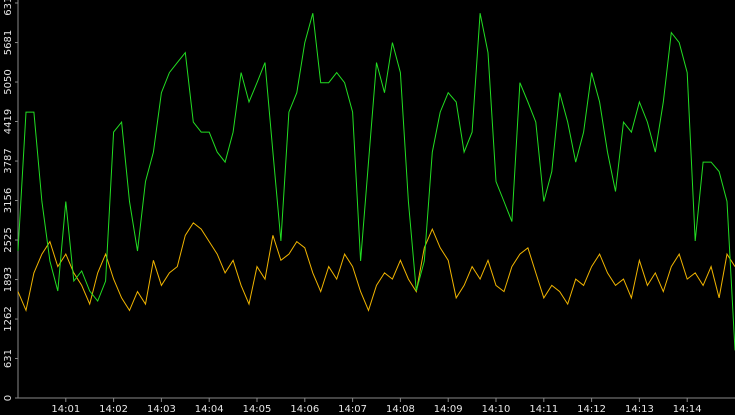  I want to click on y-tick-label: 3156, so click(8, 200).